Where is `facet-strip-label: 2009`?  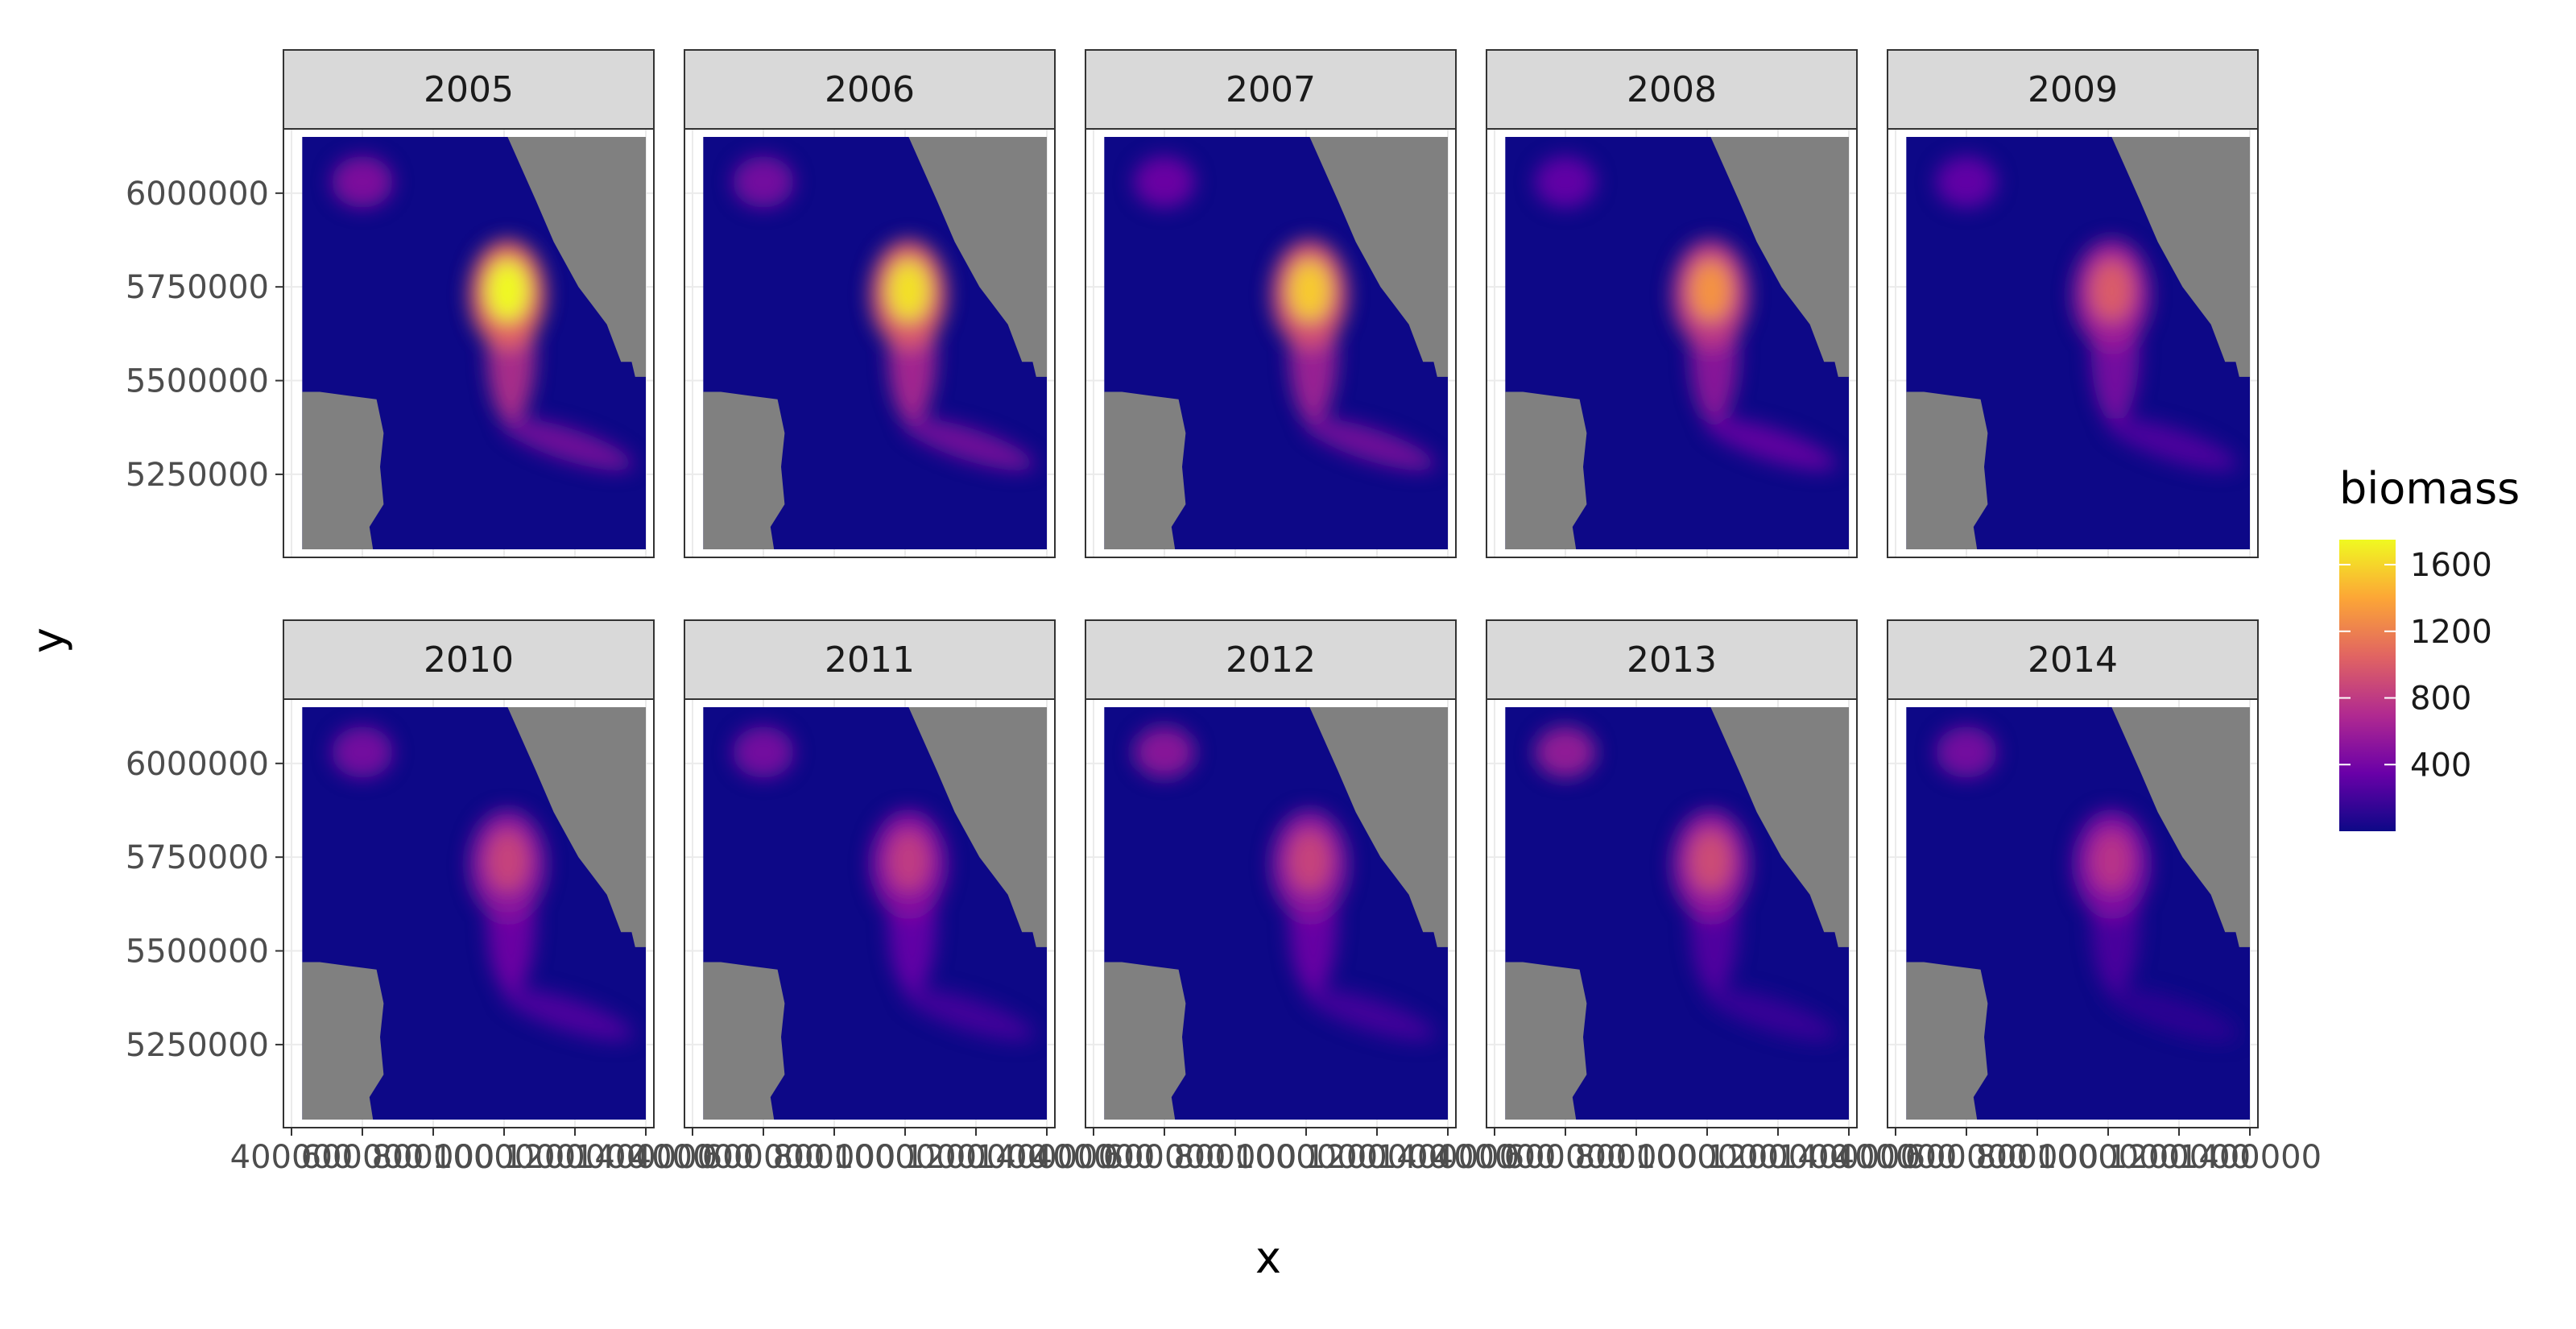
facet-strip-label: 2009 is located at coordinates (2073, 89).